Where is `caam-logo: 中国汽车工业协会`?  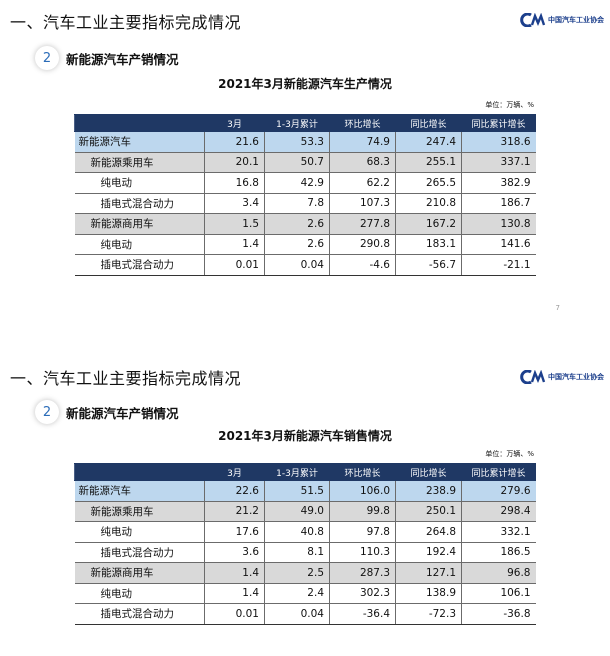 caam-logo: 中国汽车工业协会 is located at coordinates (562, 377).